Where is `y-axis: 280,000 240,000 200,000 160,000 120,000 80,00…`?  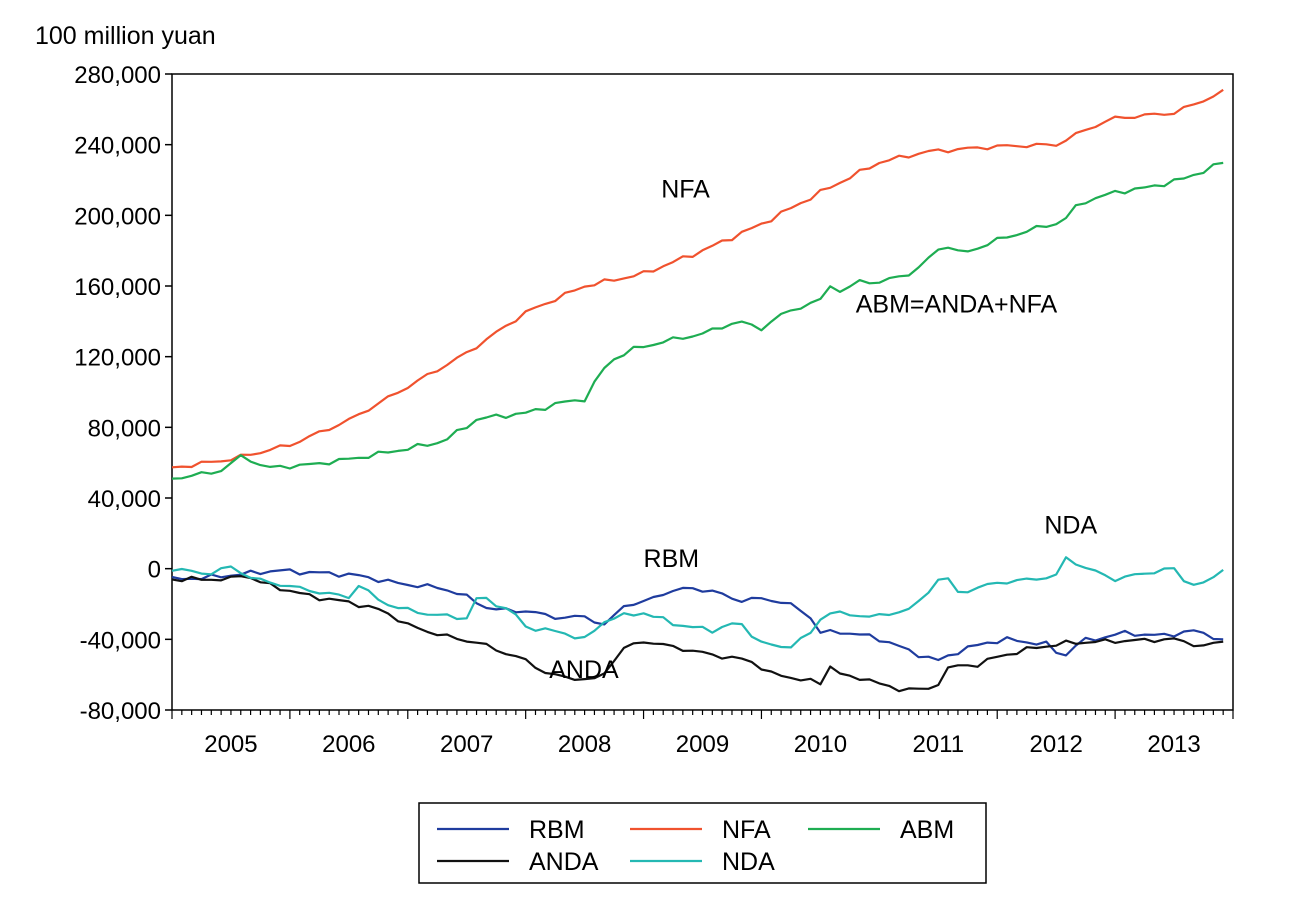
y-axis: 280,000 240,000 200,000 160,000 120,000 80,00… is located at coordinates (123, 393).